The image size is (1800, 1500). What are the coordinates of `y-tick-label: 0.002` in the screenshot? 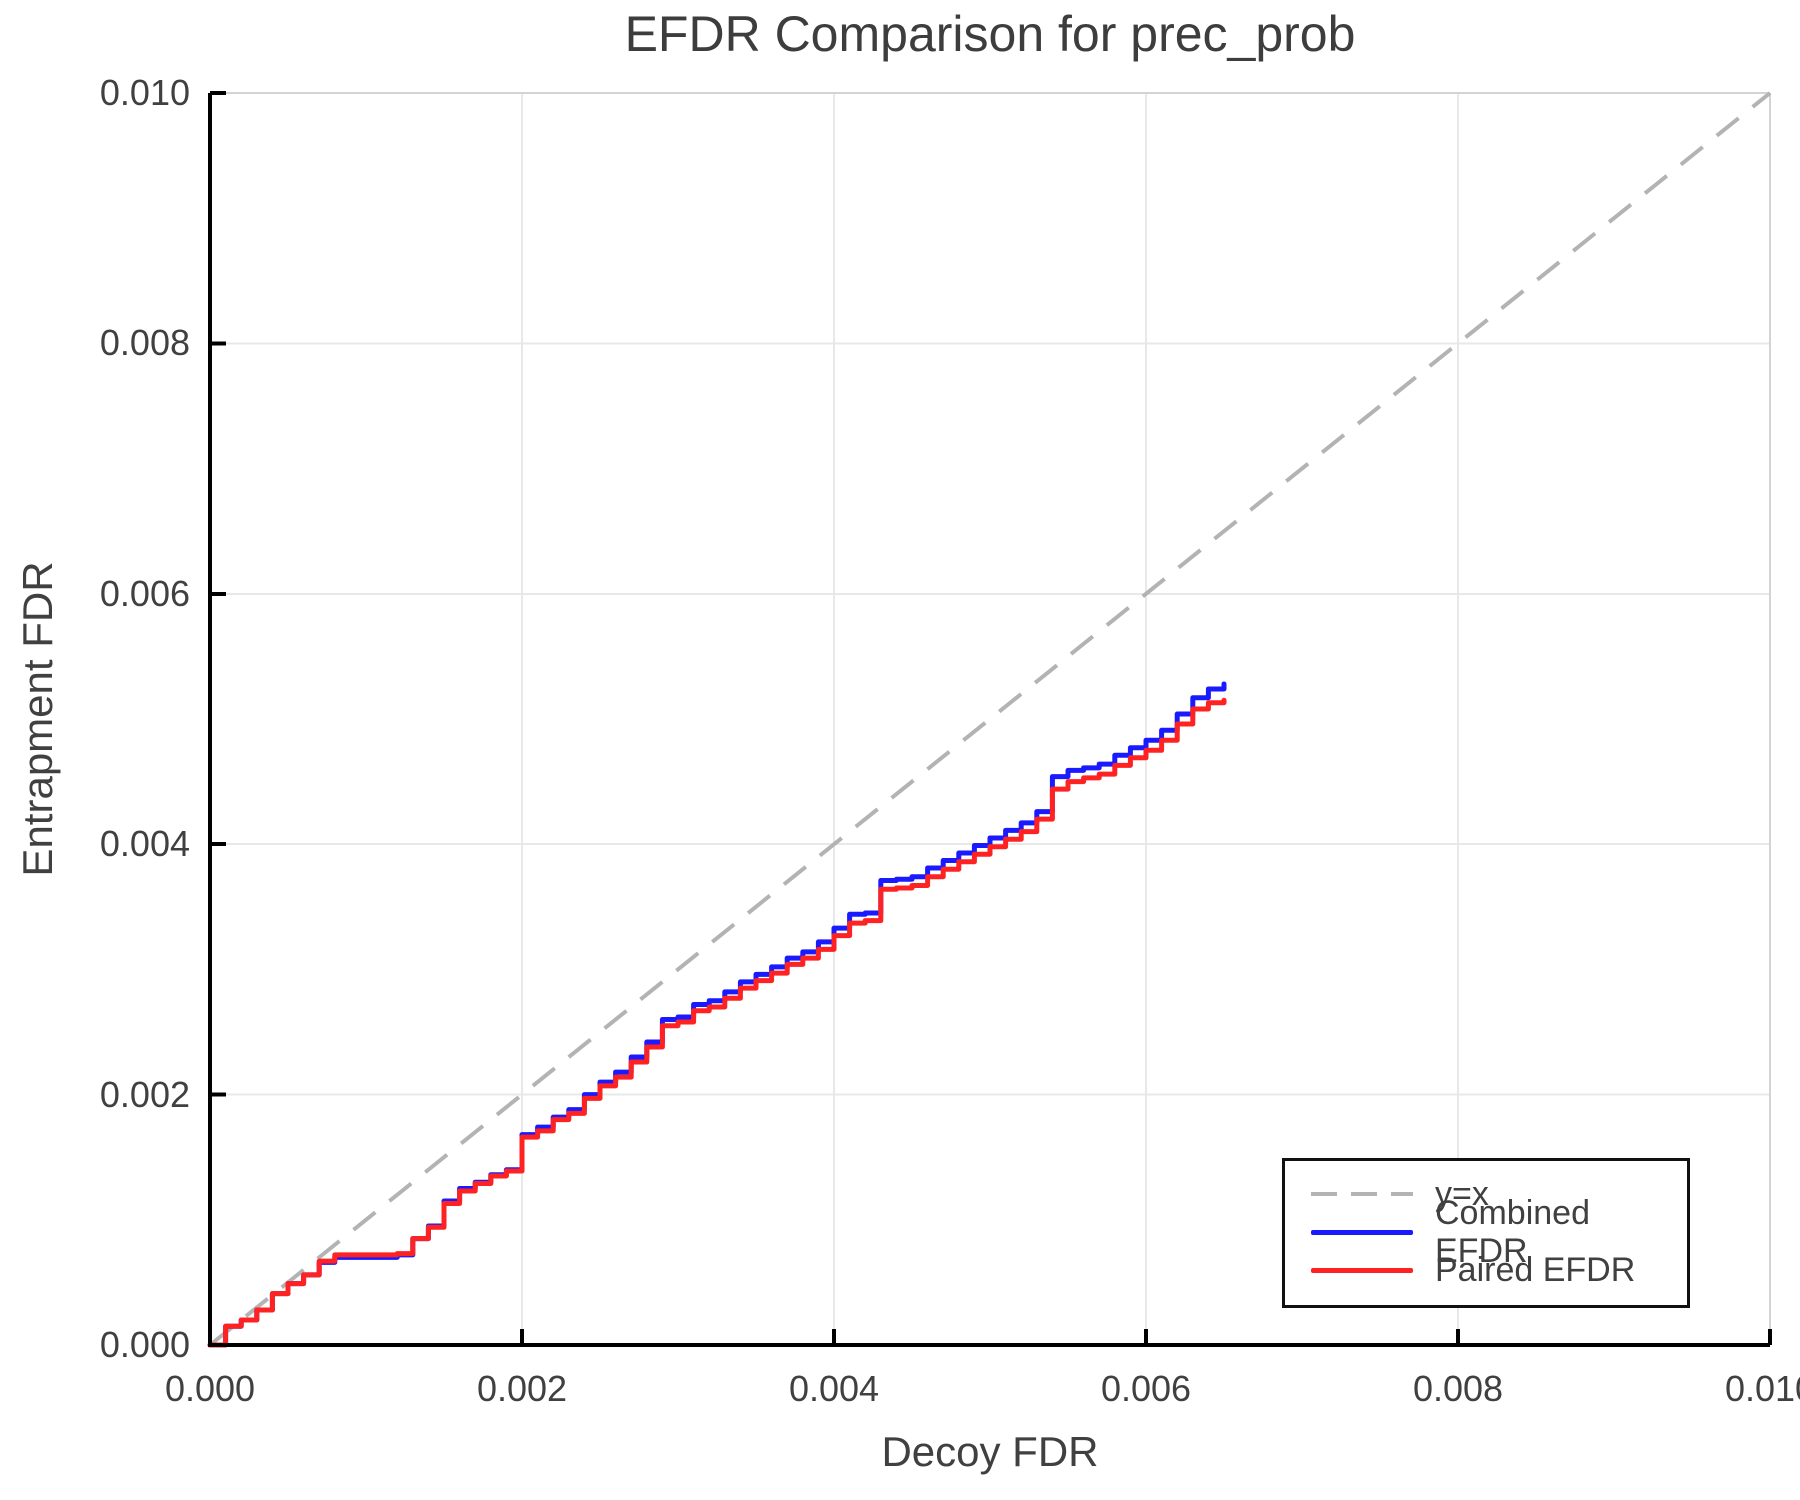 It's located at (144, 1094).